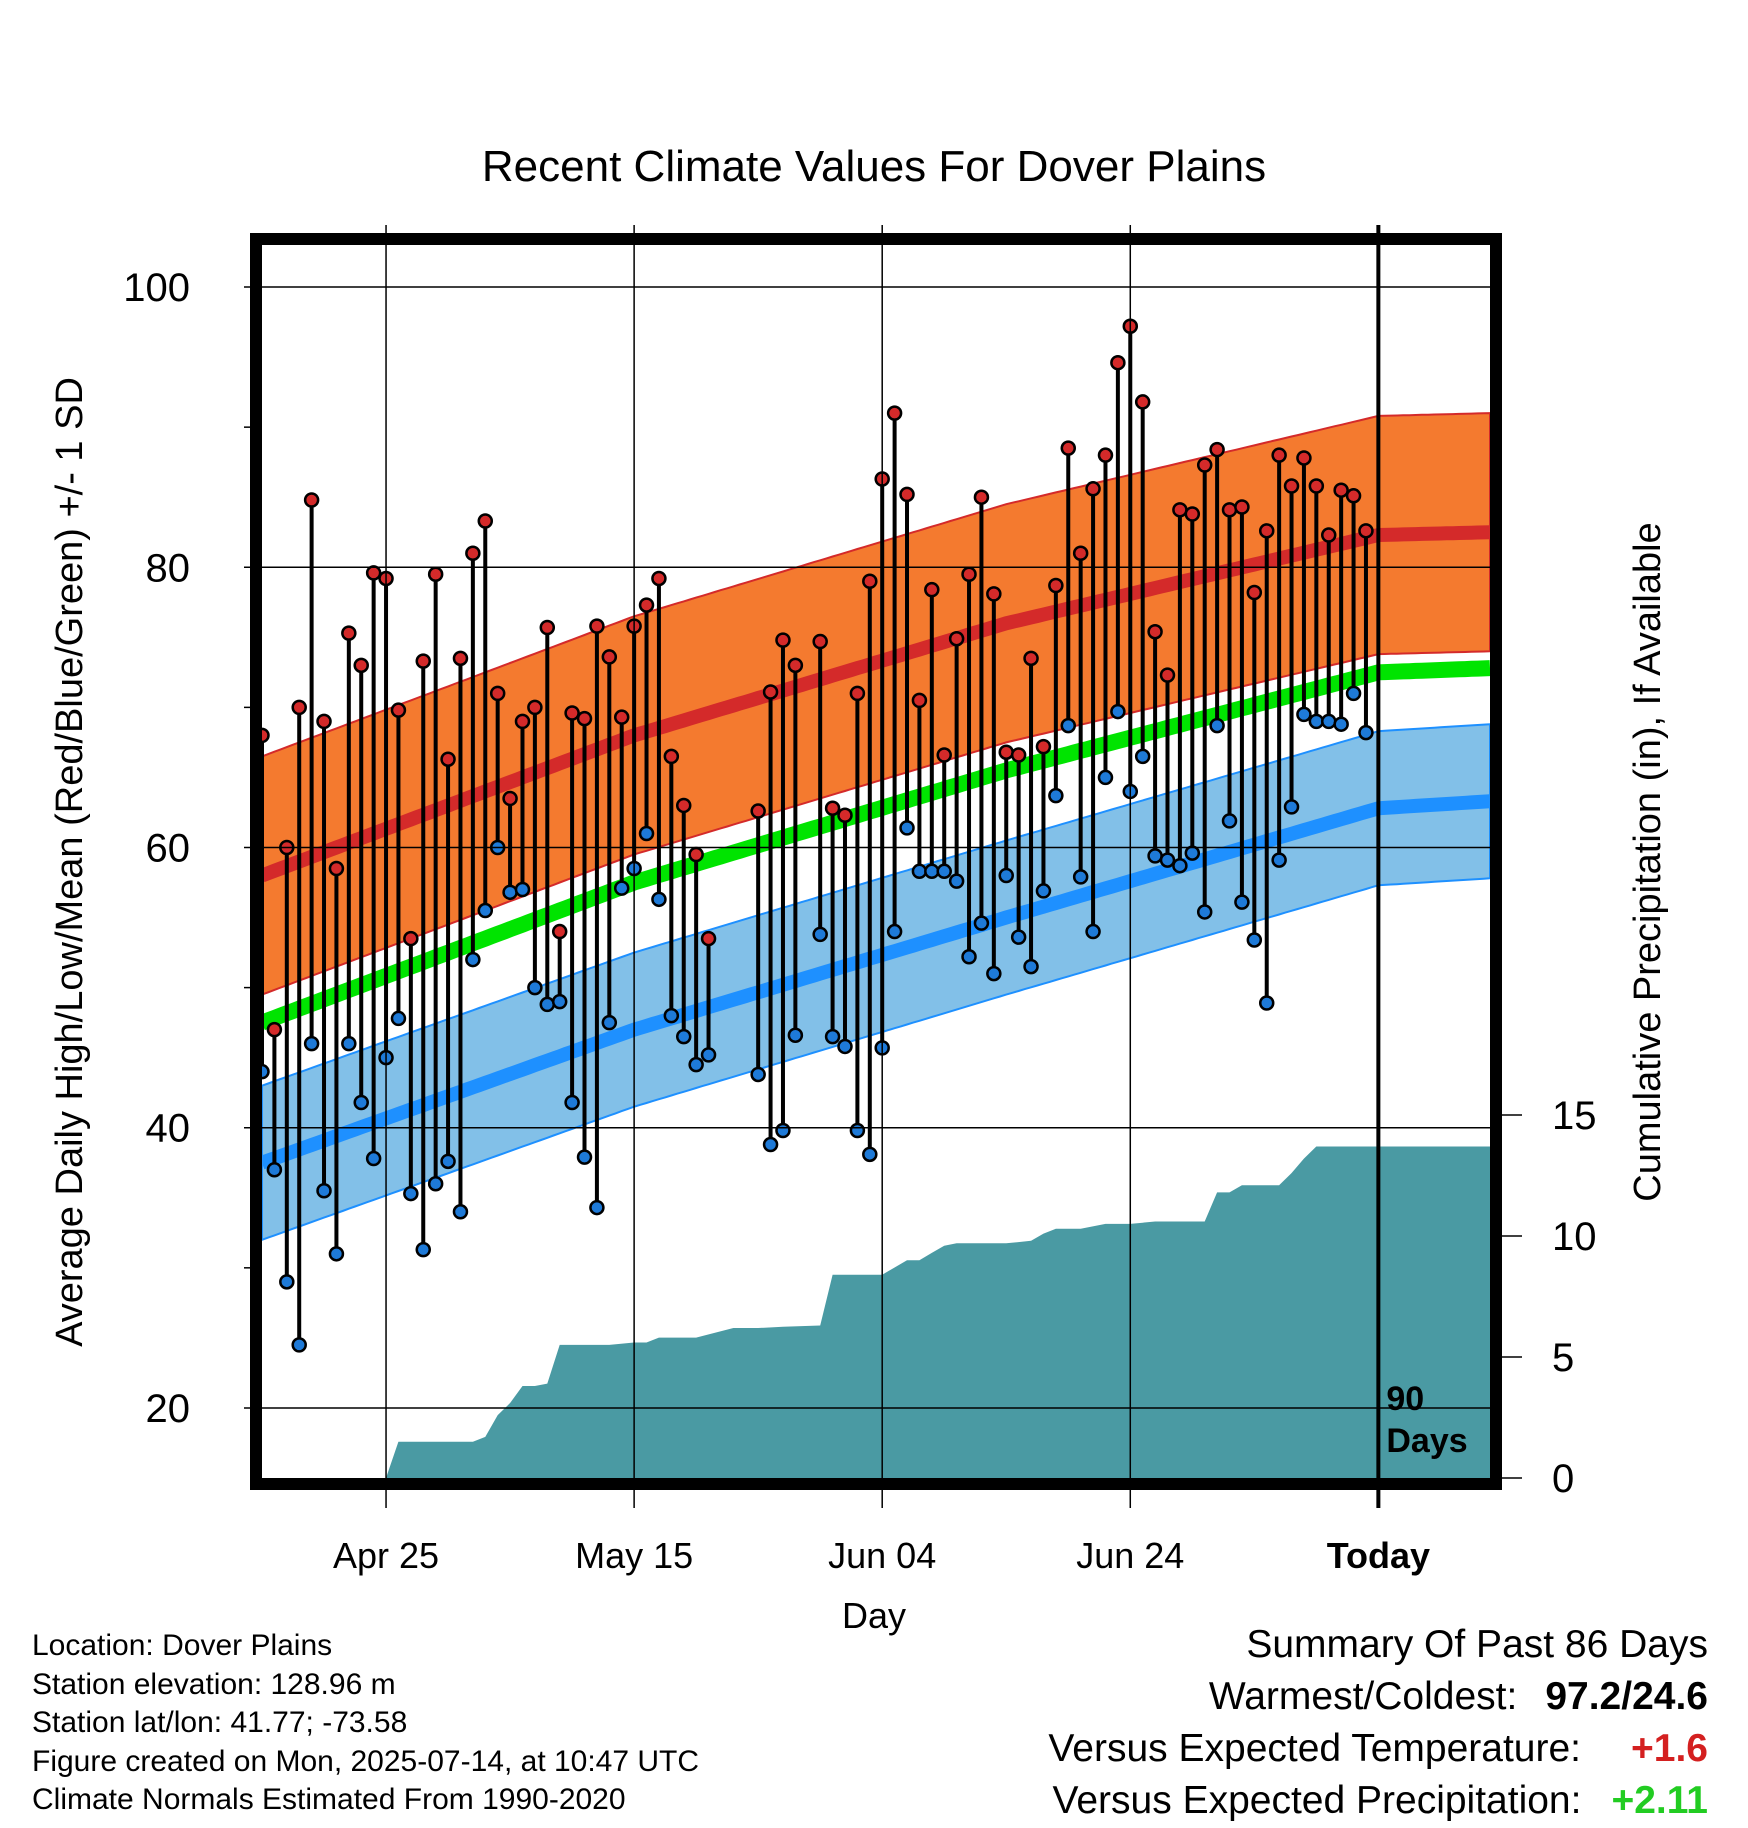  I want to click on y-tick-label-right: 0, so click(1563, 1479).